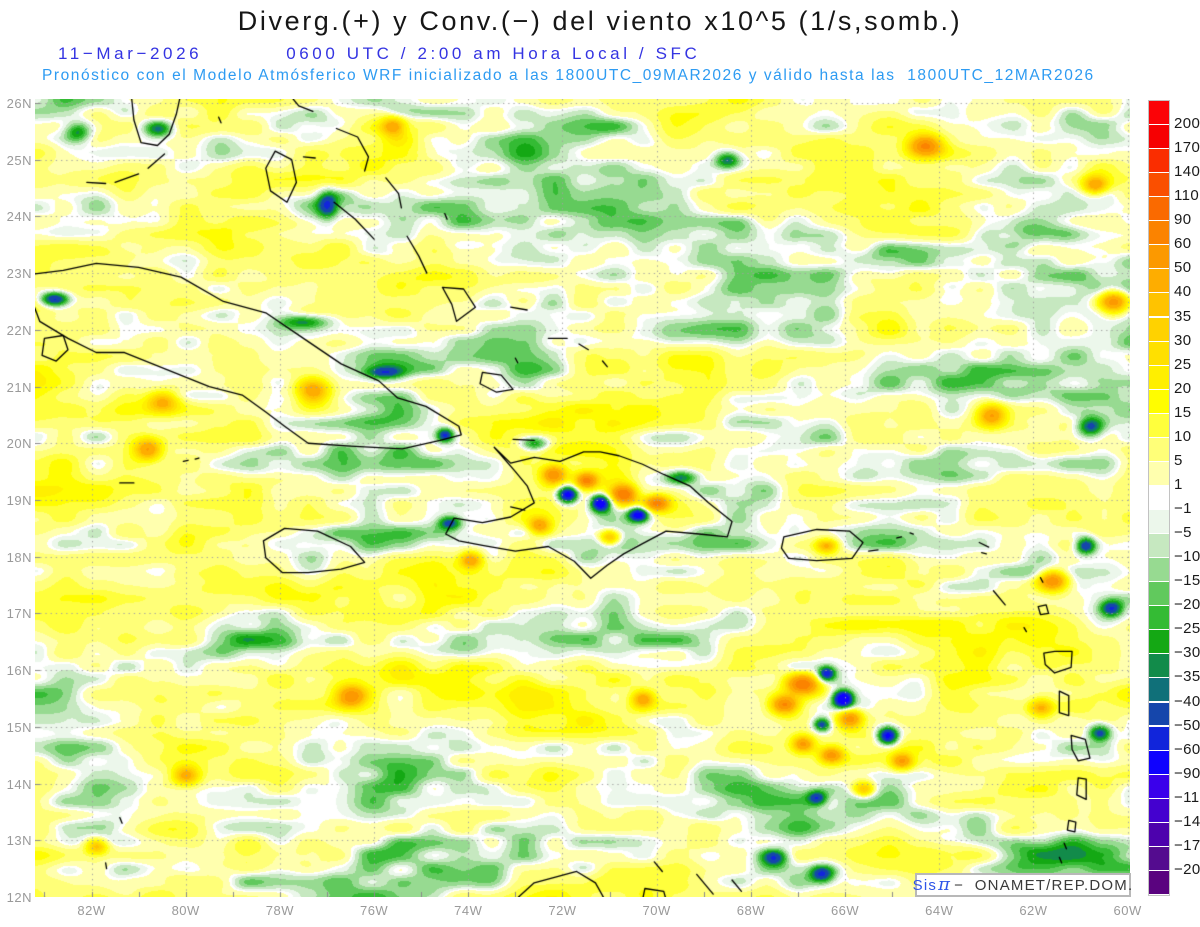  What do you see at coordinates (91, 910) in the screenshot?
I see `lon-tick-label: 82W` at bounding box center [91, 910].